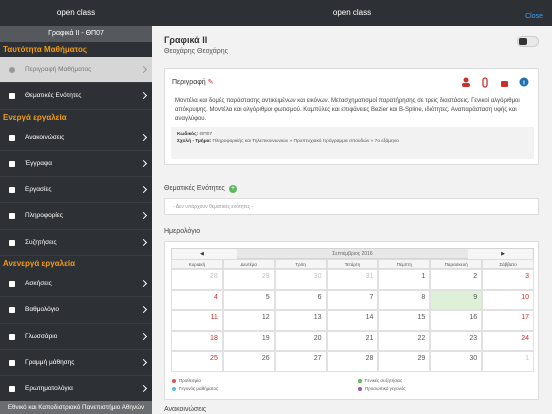 The width and height of the screenshot is (552, 414). I want to click on menu-item: Πληροφορίες, so click(76, 216).